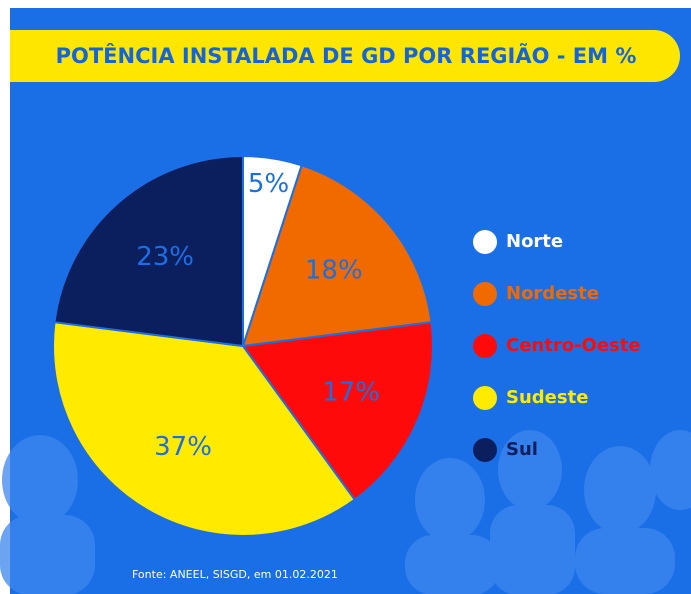 The image size is (691, 594). I want to click on title-banner, so click(345, 56).